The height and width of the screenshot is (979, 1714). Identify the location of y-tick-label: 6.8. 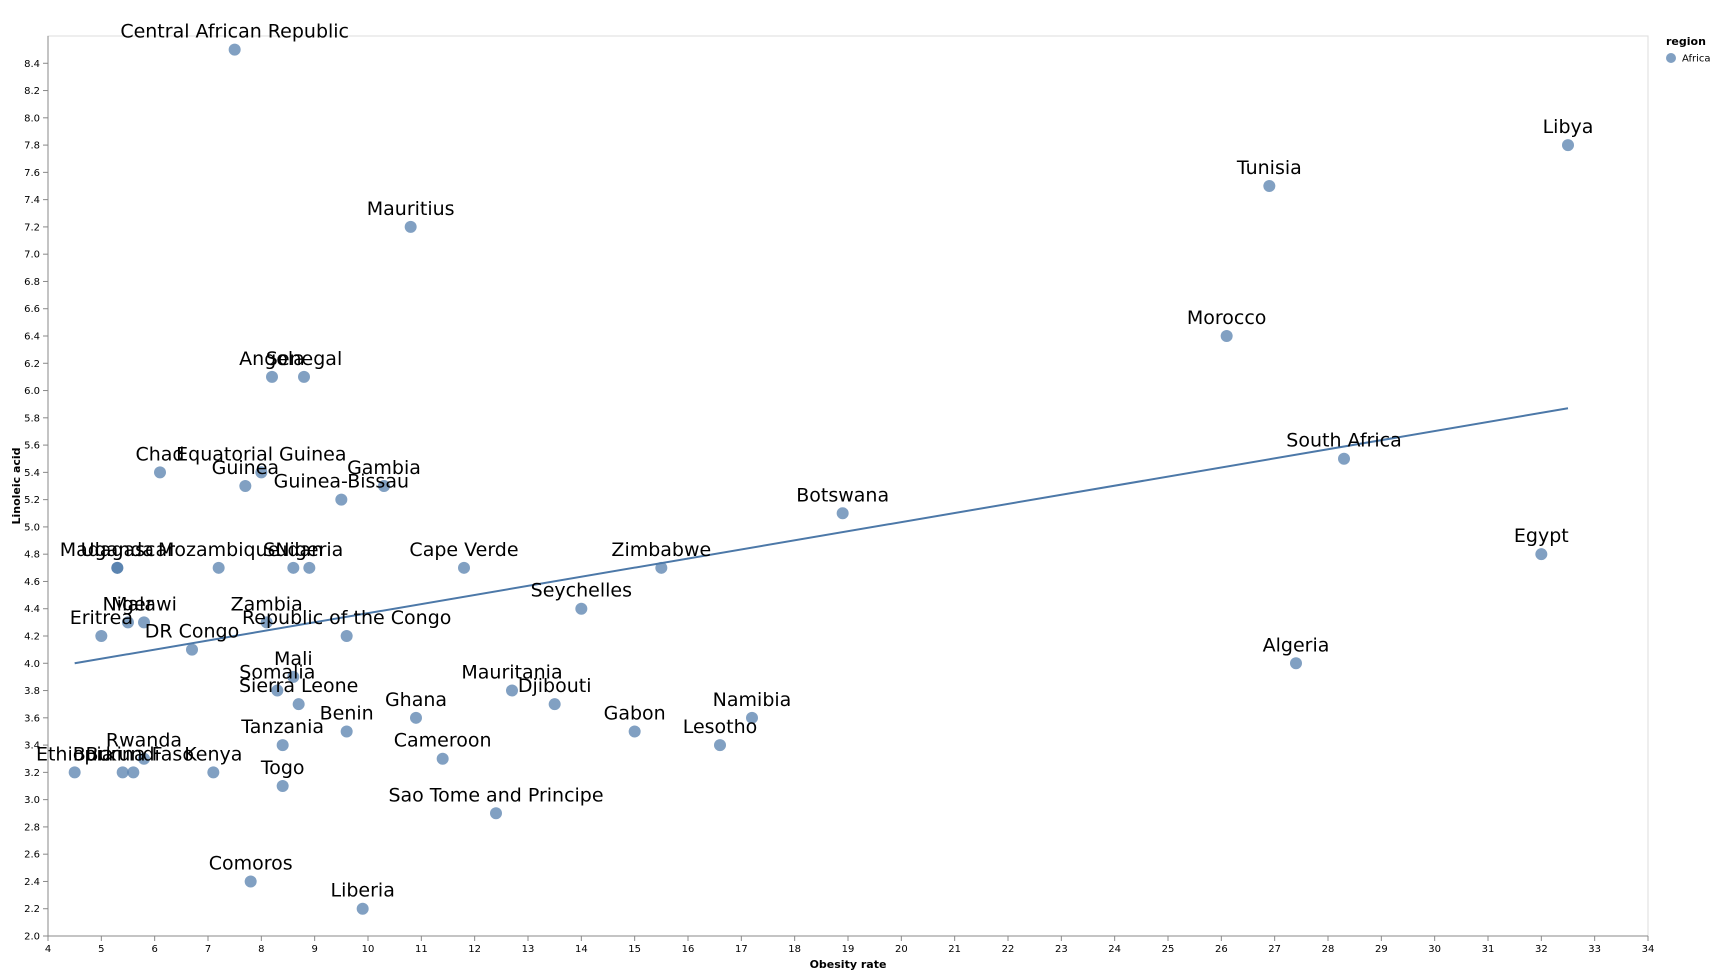
(32, 282).